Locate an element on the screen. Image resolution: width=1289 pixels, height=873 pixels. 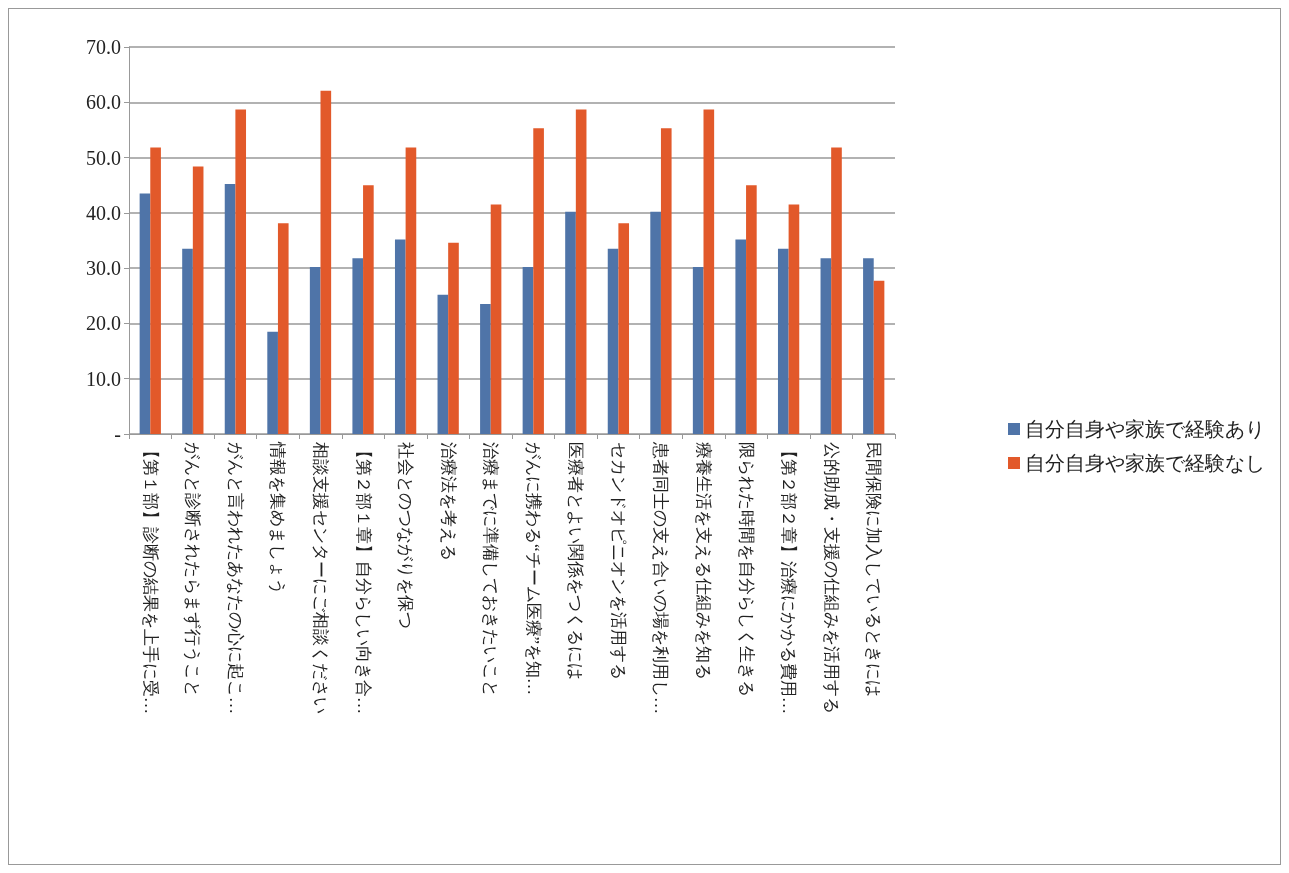
y-tick-label: 20.0 is located at coordinates (103, 323).